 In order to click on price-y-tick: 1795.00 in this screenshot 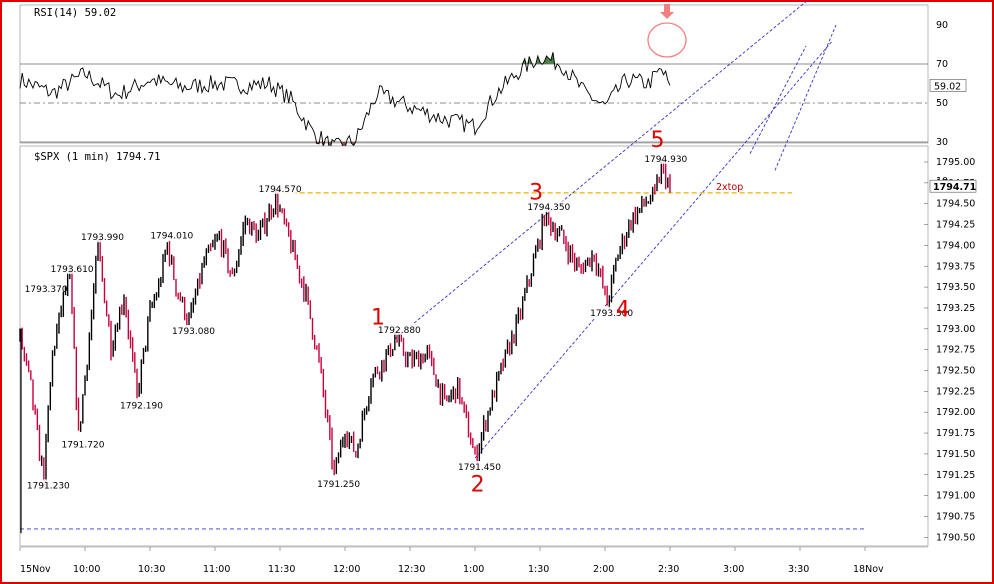, I will do `click(955, 162)`.